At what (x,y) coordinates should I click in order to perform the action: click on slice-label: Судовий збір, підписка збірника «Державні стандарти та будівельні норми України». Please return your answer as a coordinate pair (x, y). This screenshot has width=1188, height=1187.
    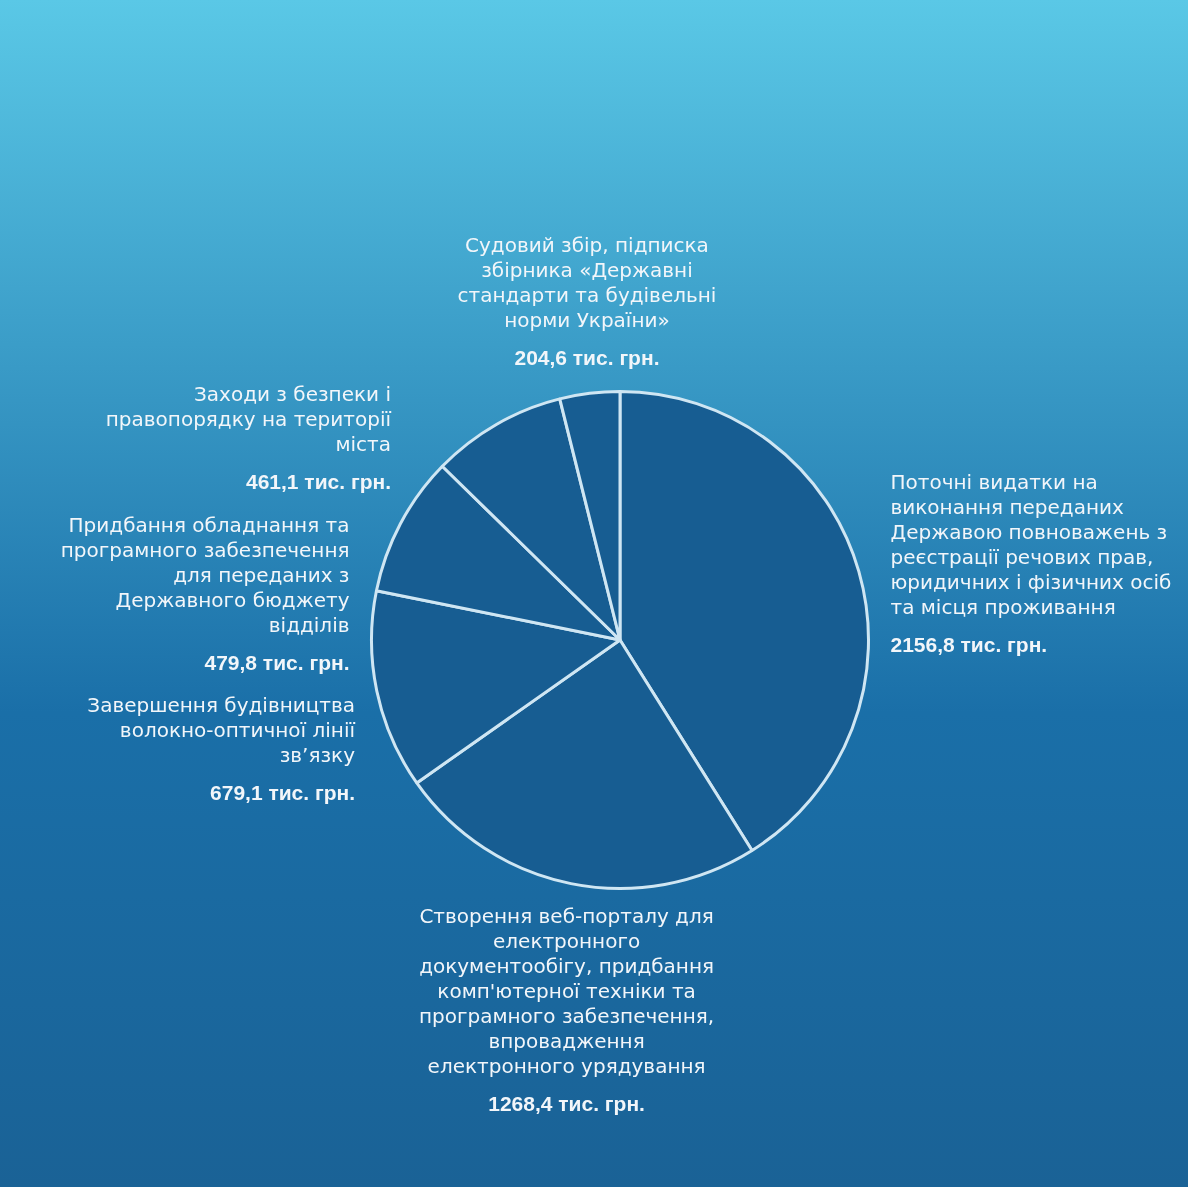
    Looking at the image, I should click on (587, 282).